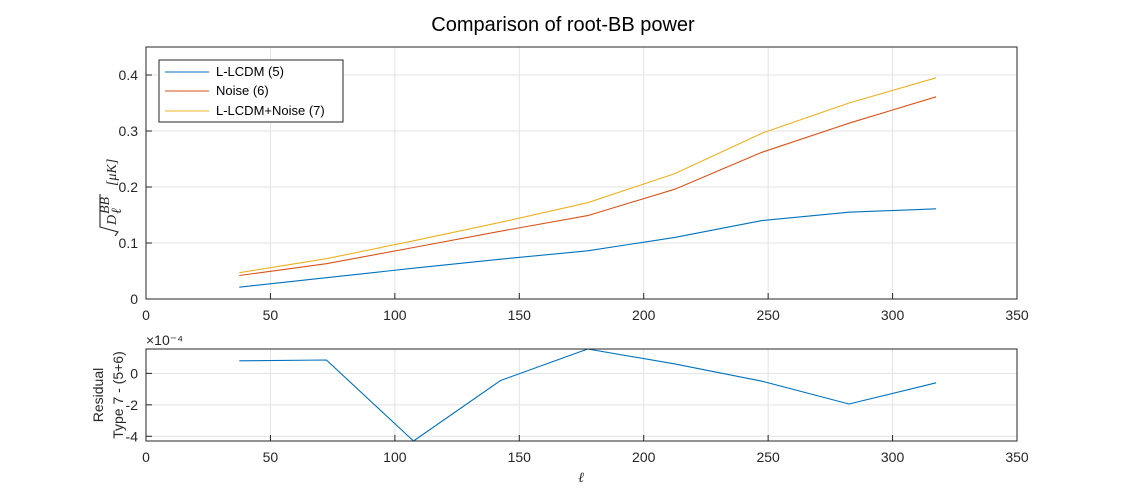  I want to click on bottom-exponent-label: ×10⁻⁴, so click(164, 340).